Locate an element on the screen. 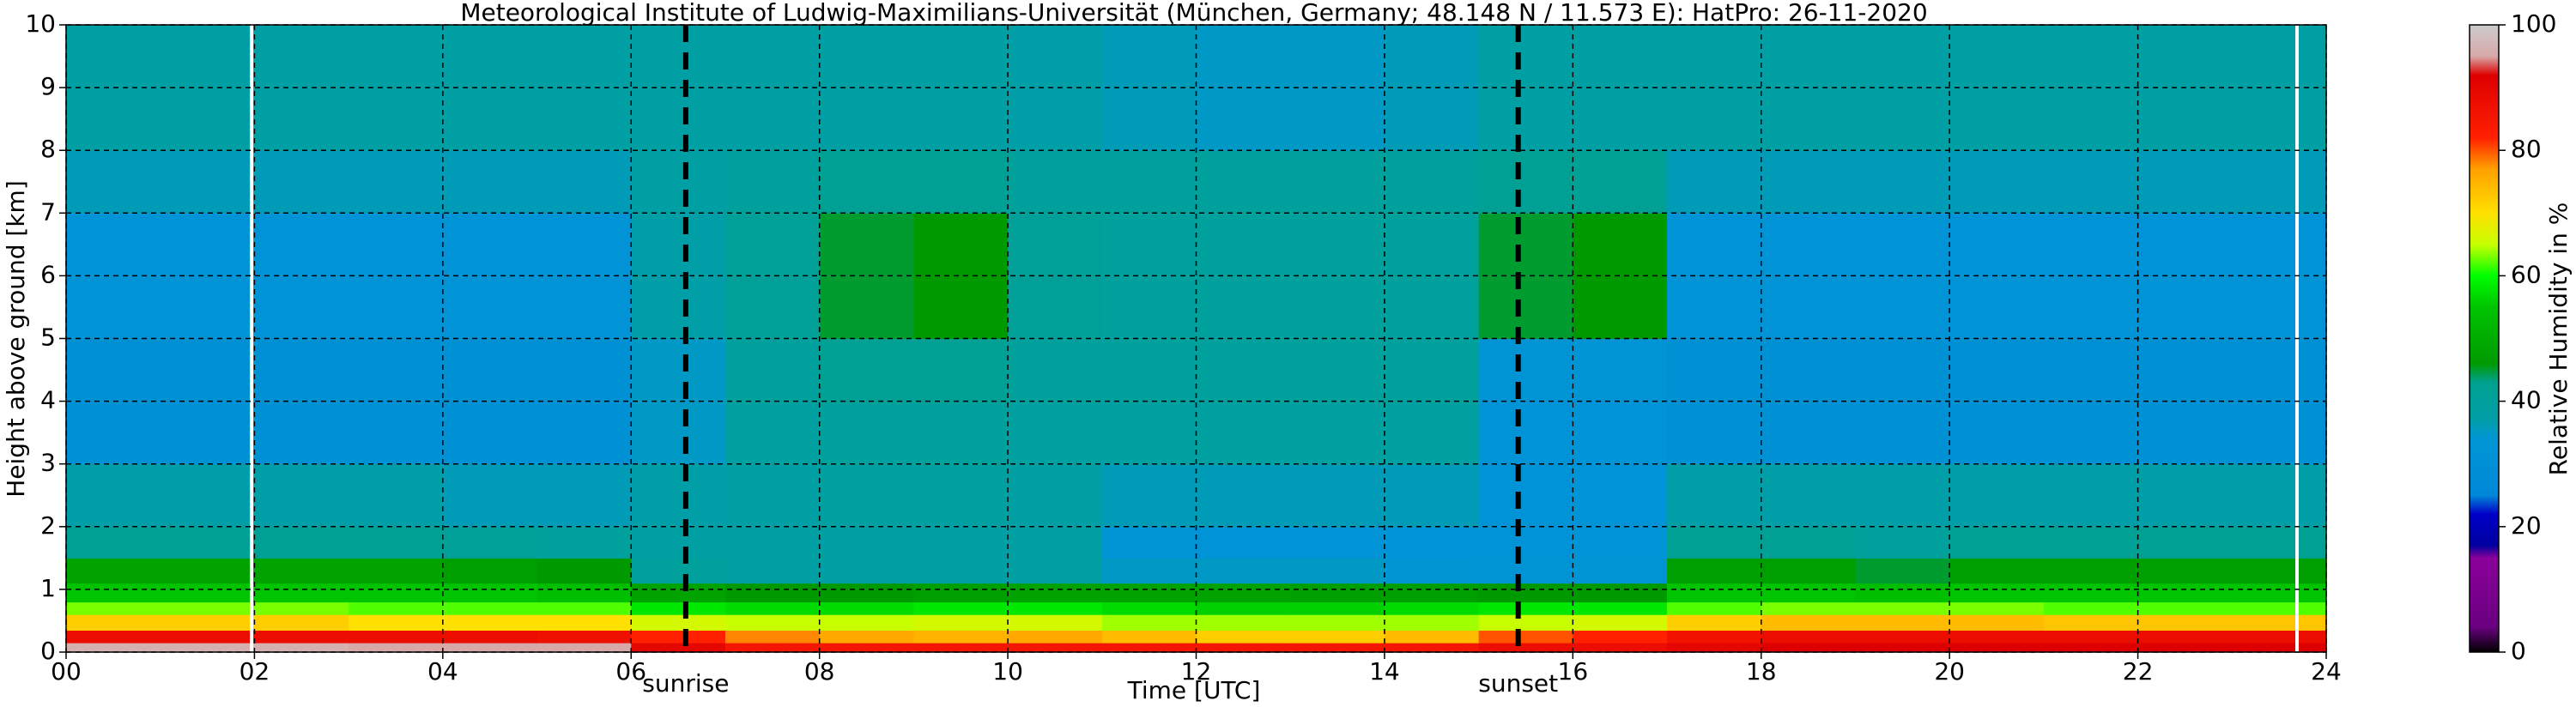 The height and width of the screenshot is (707, 2576). y-tick-label: 7 is located at coordinates (48, 212).